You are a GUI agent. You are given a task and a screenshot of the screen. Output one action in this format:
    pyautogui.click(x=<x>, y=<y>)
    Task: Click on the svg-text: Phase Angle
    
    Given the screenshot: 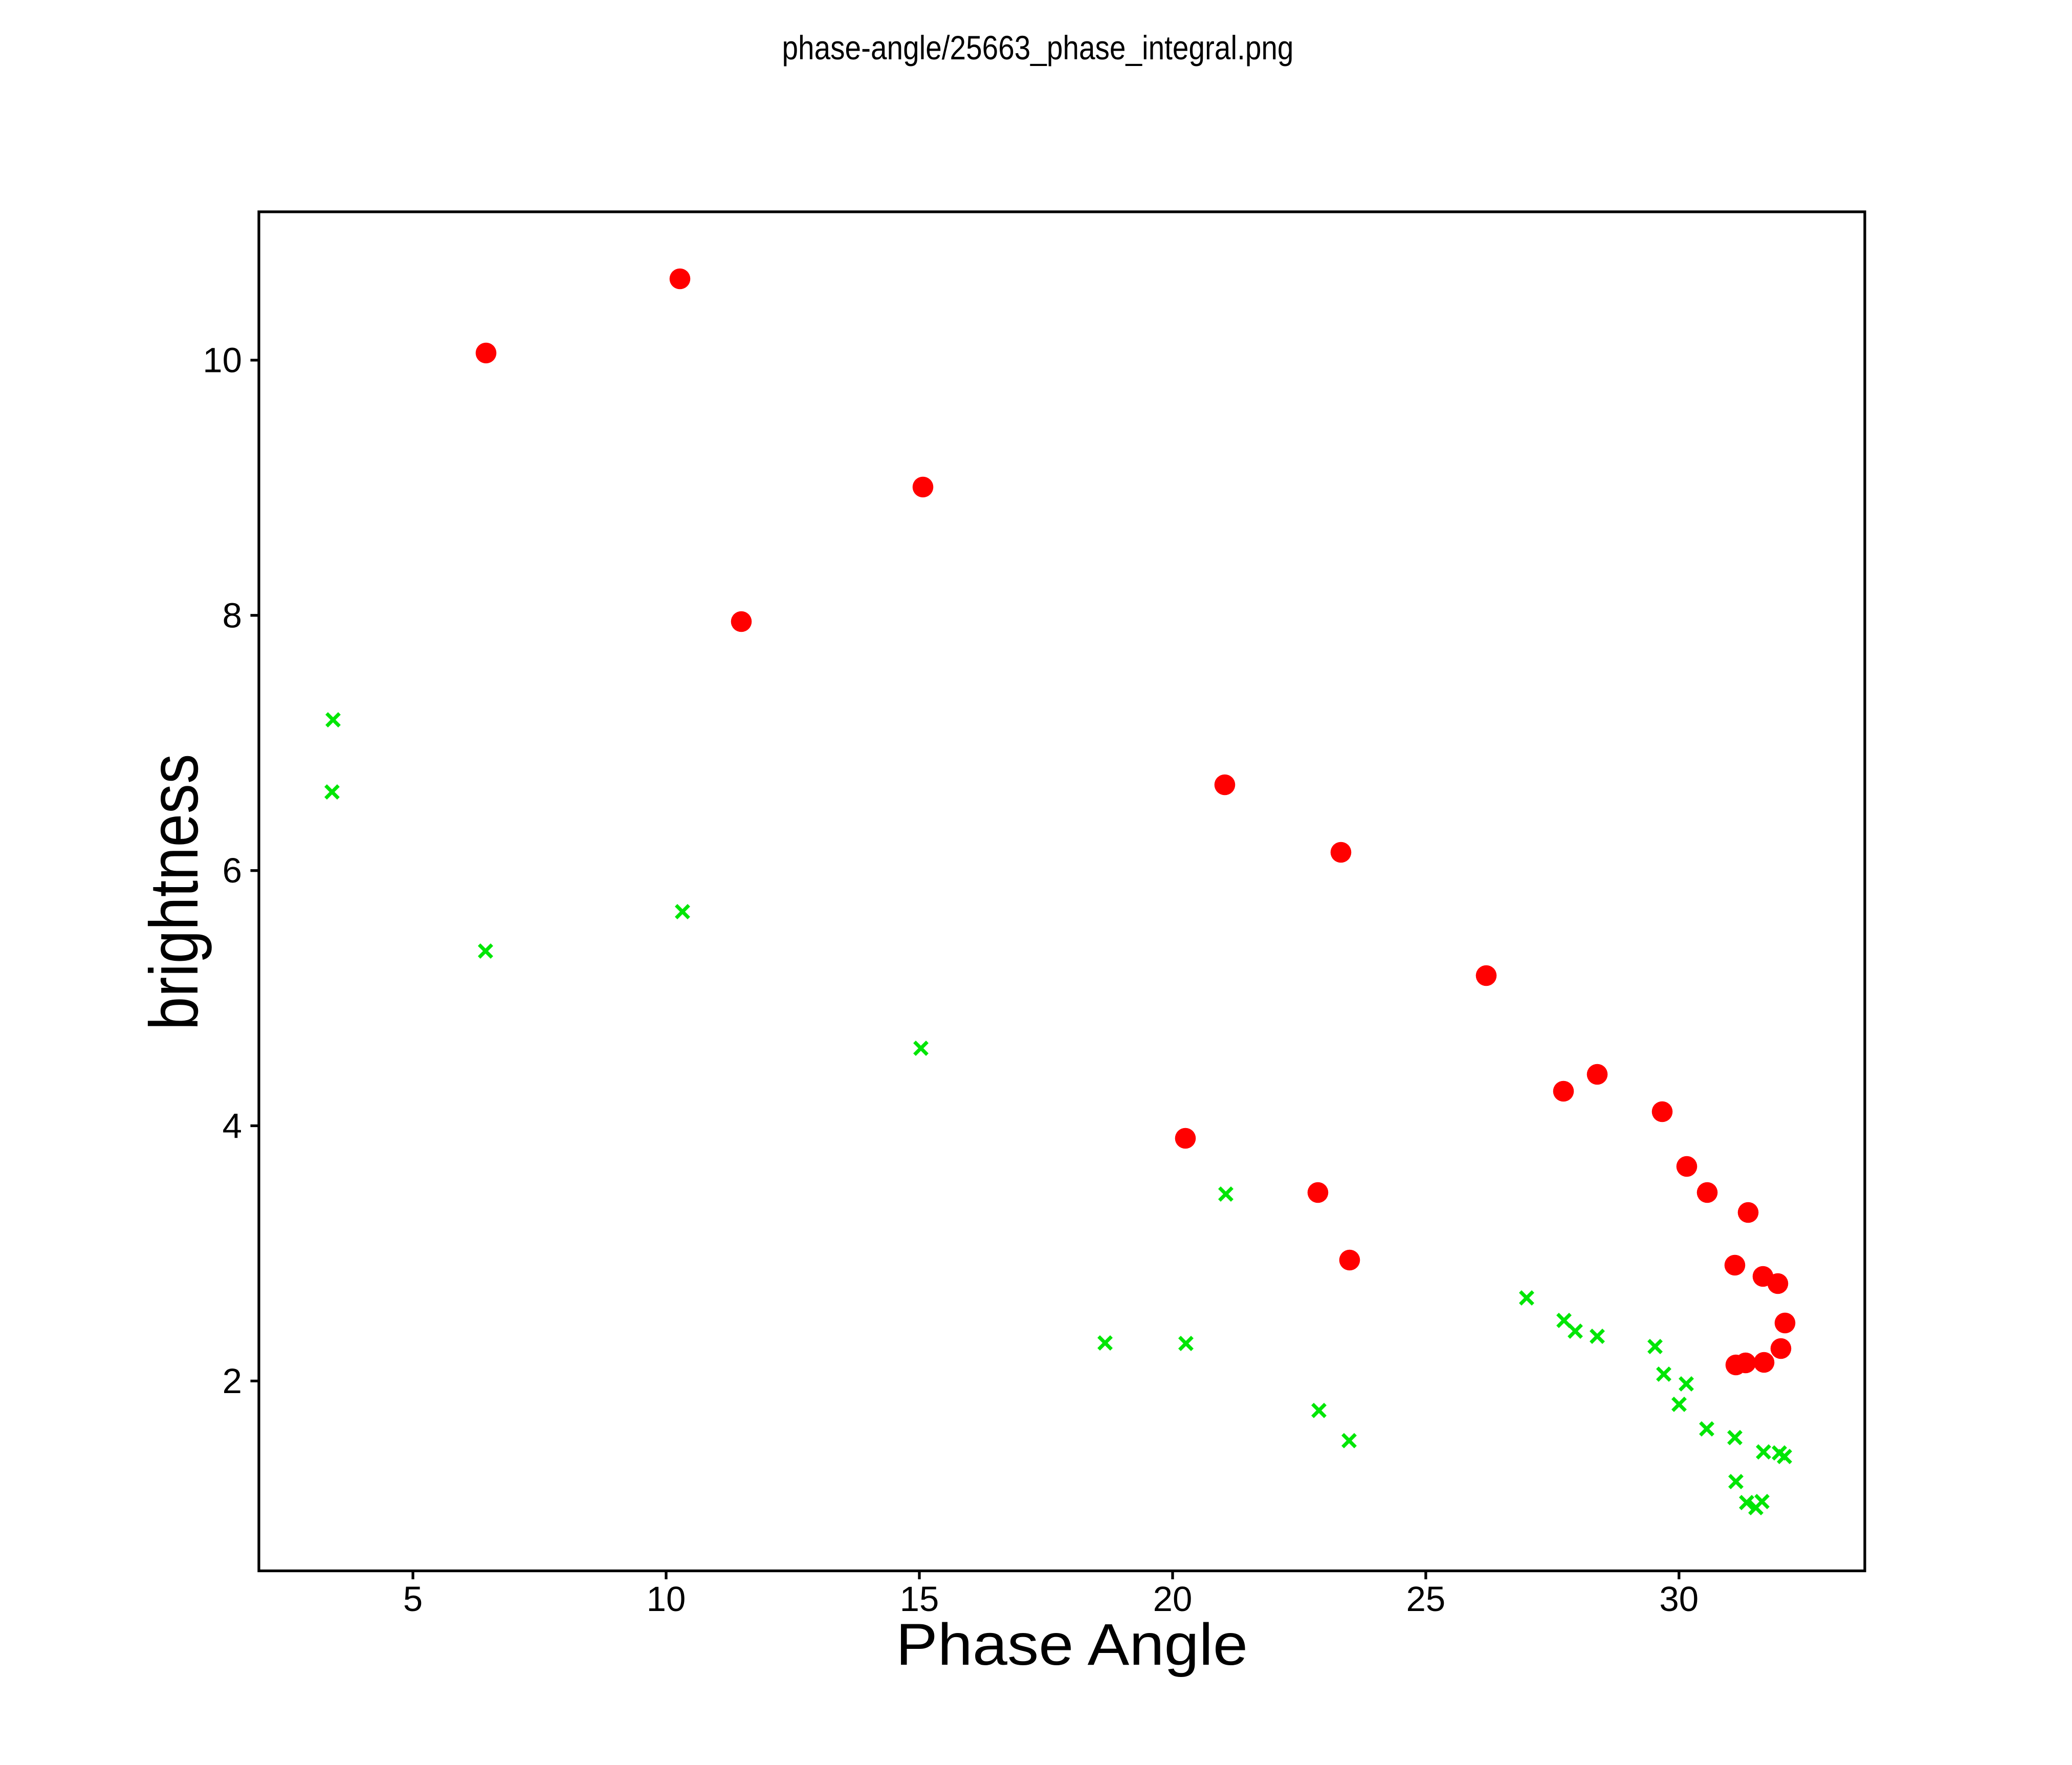 What is the action you would take?
    pyautogui.click(x=1072, y=1645)
    